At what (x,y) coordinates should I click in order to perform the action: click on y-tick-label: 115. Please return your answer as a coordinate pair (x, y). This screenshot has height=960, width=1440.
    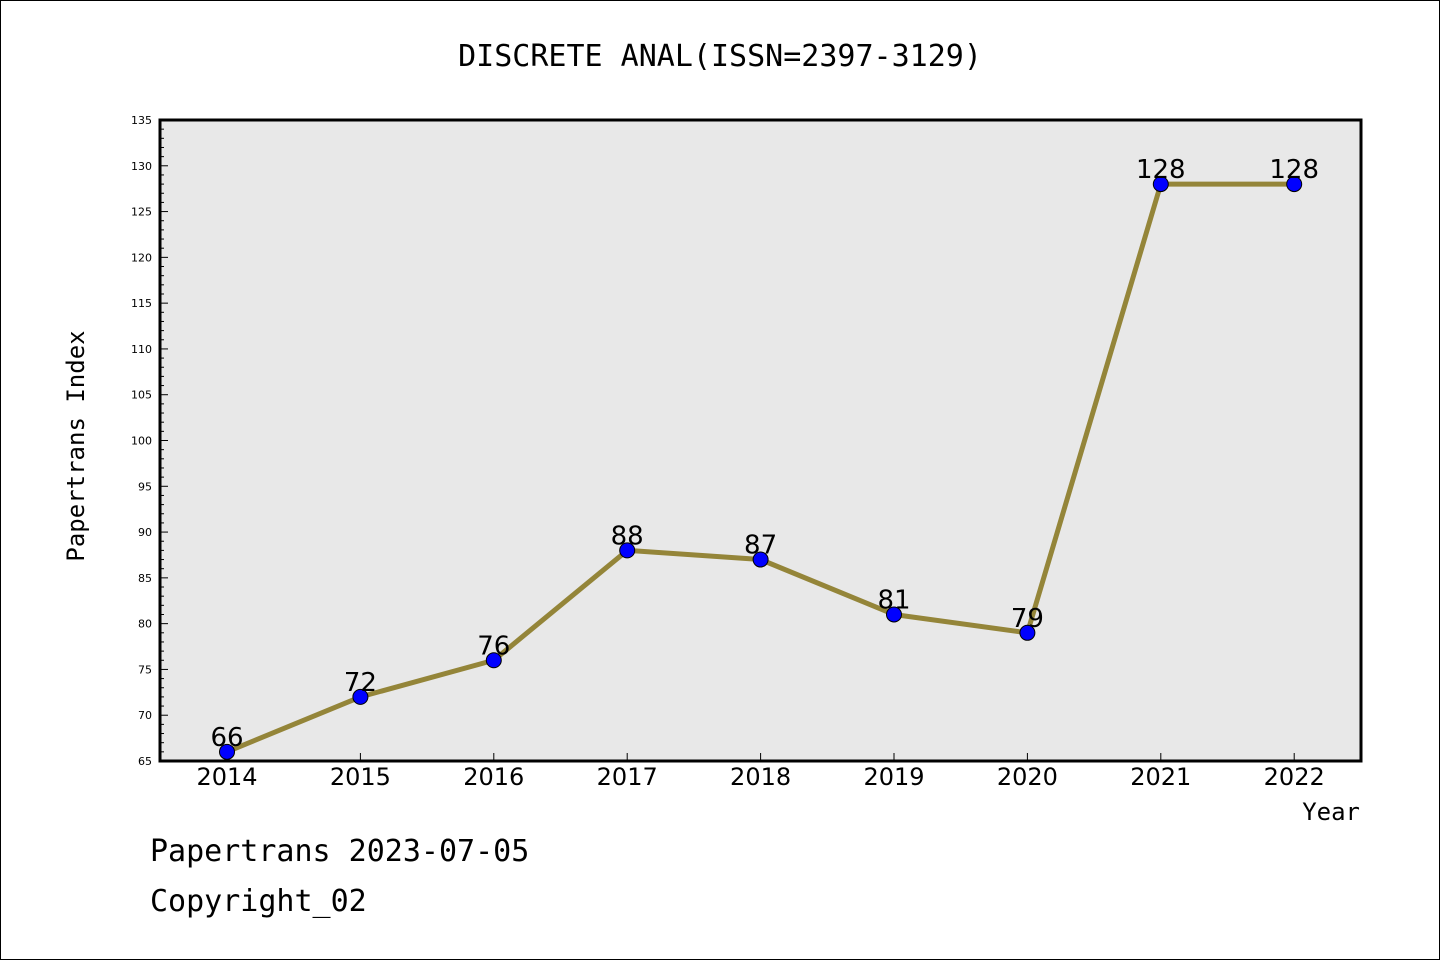
    Looking at the image, I should click on (141, 303).